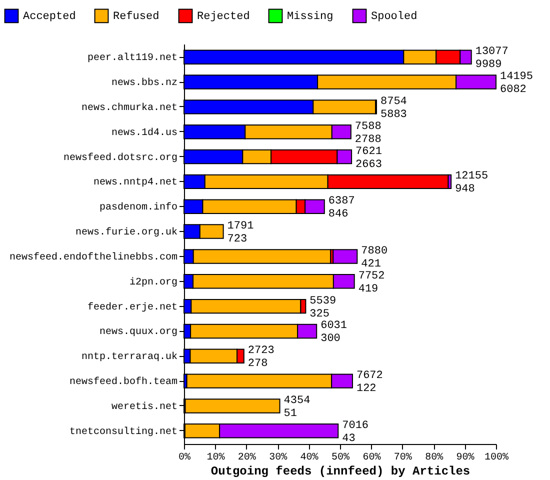 Image resolution: width=550 pixels, height=480 pixels. Describe the element at coordinates (465, 458) in the screenshot. I see `x-tick-label: 90%` at that location.